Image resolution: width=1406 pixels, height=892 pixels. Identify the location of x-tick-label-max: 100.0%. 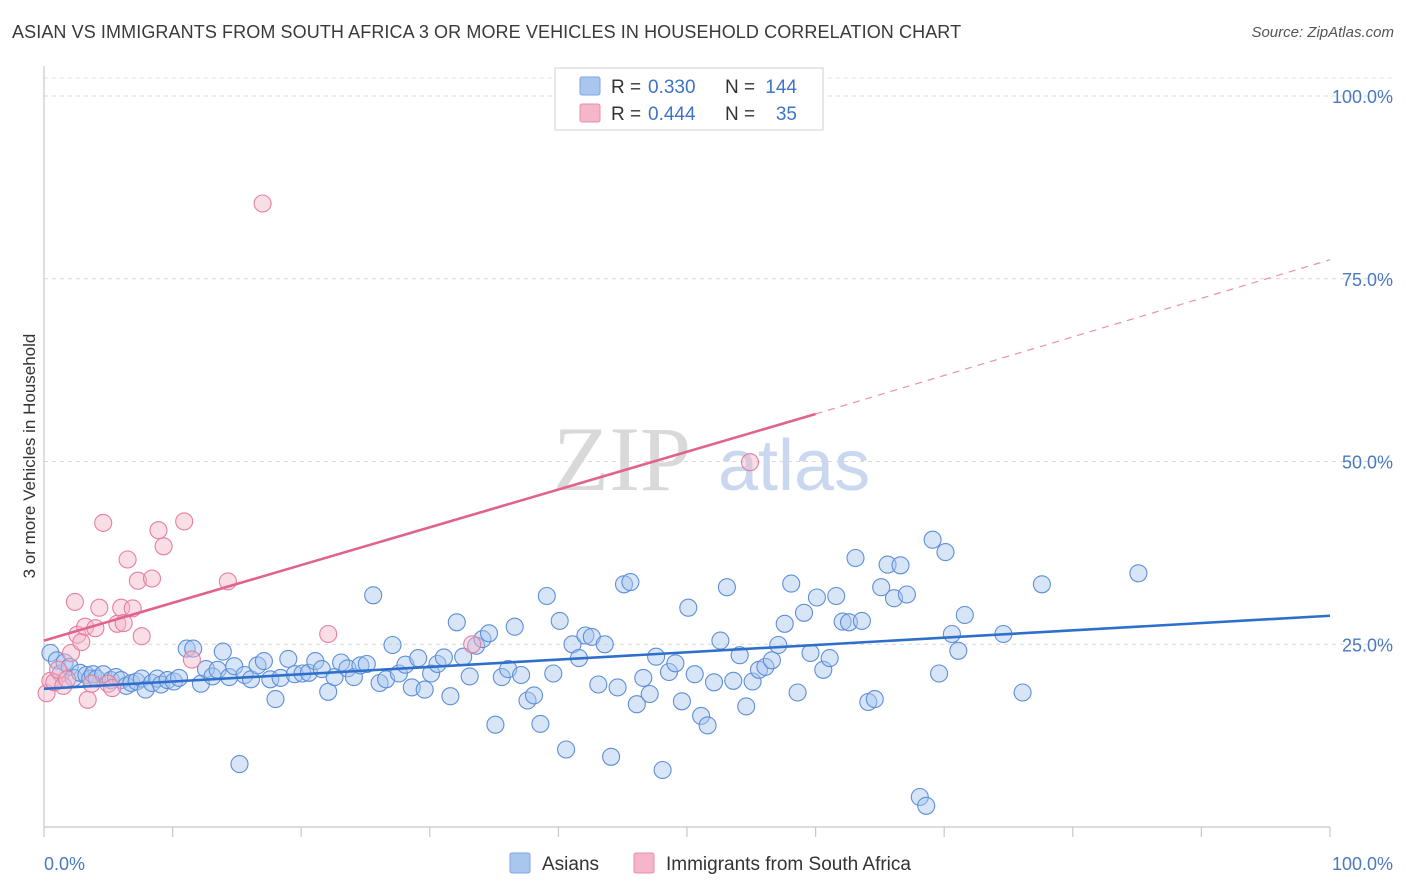
(1362, 864).